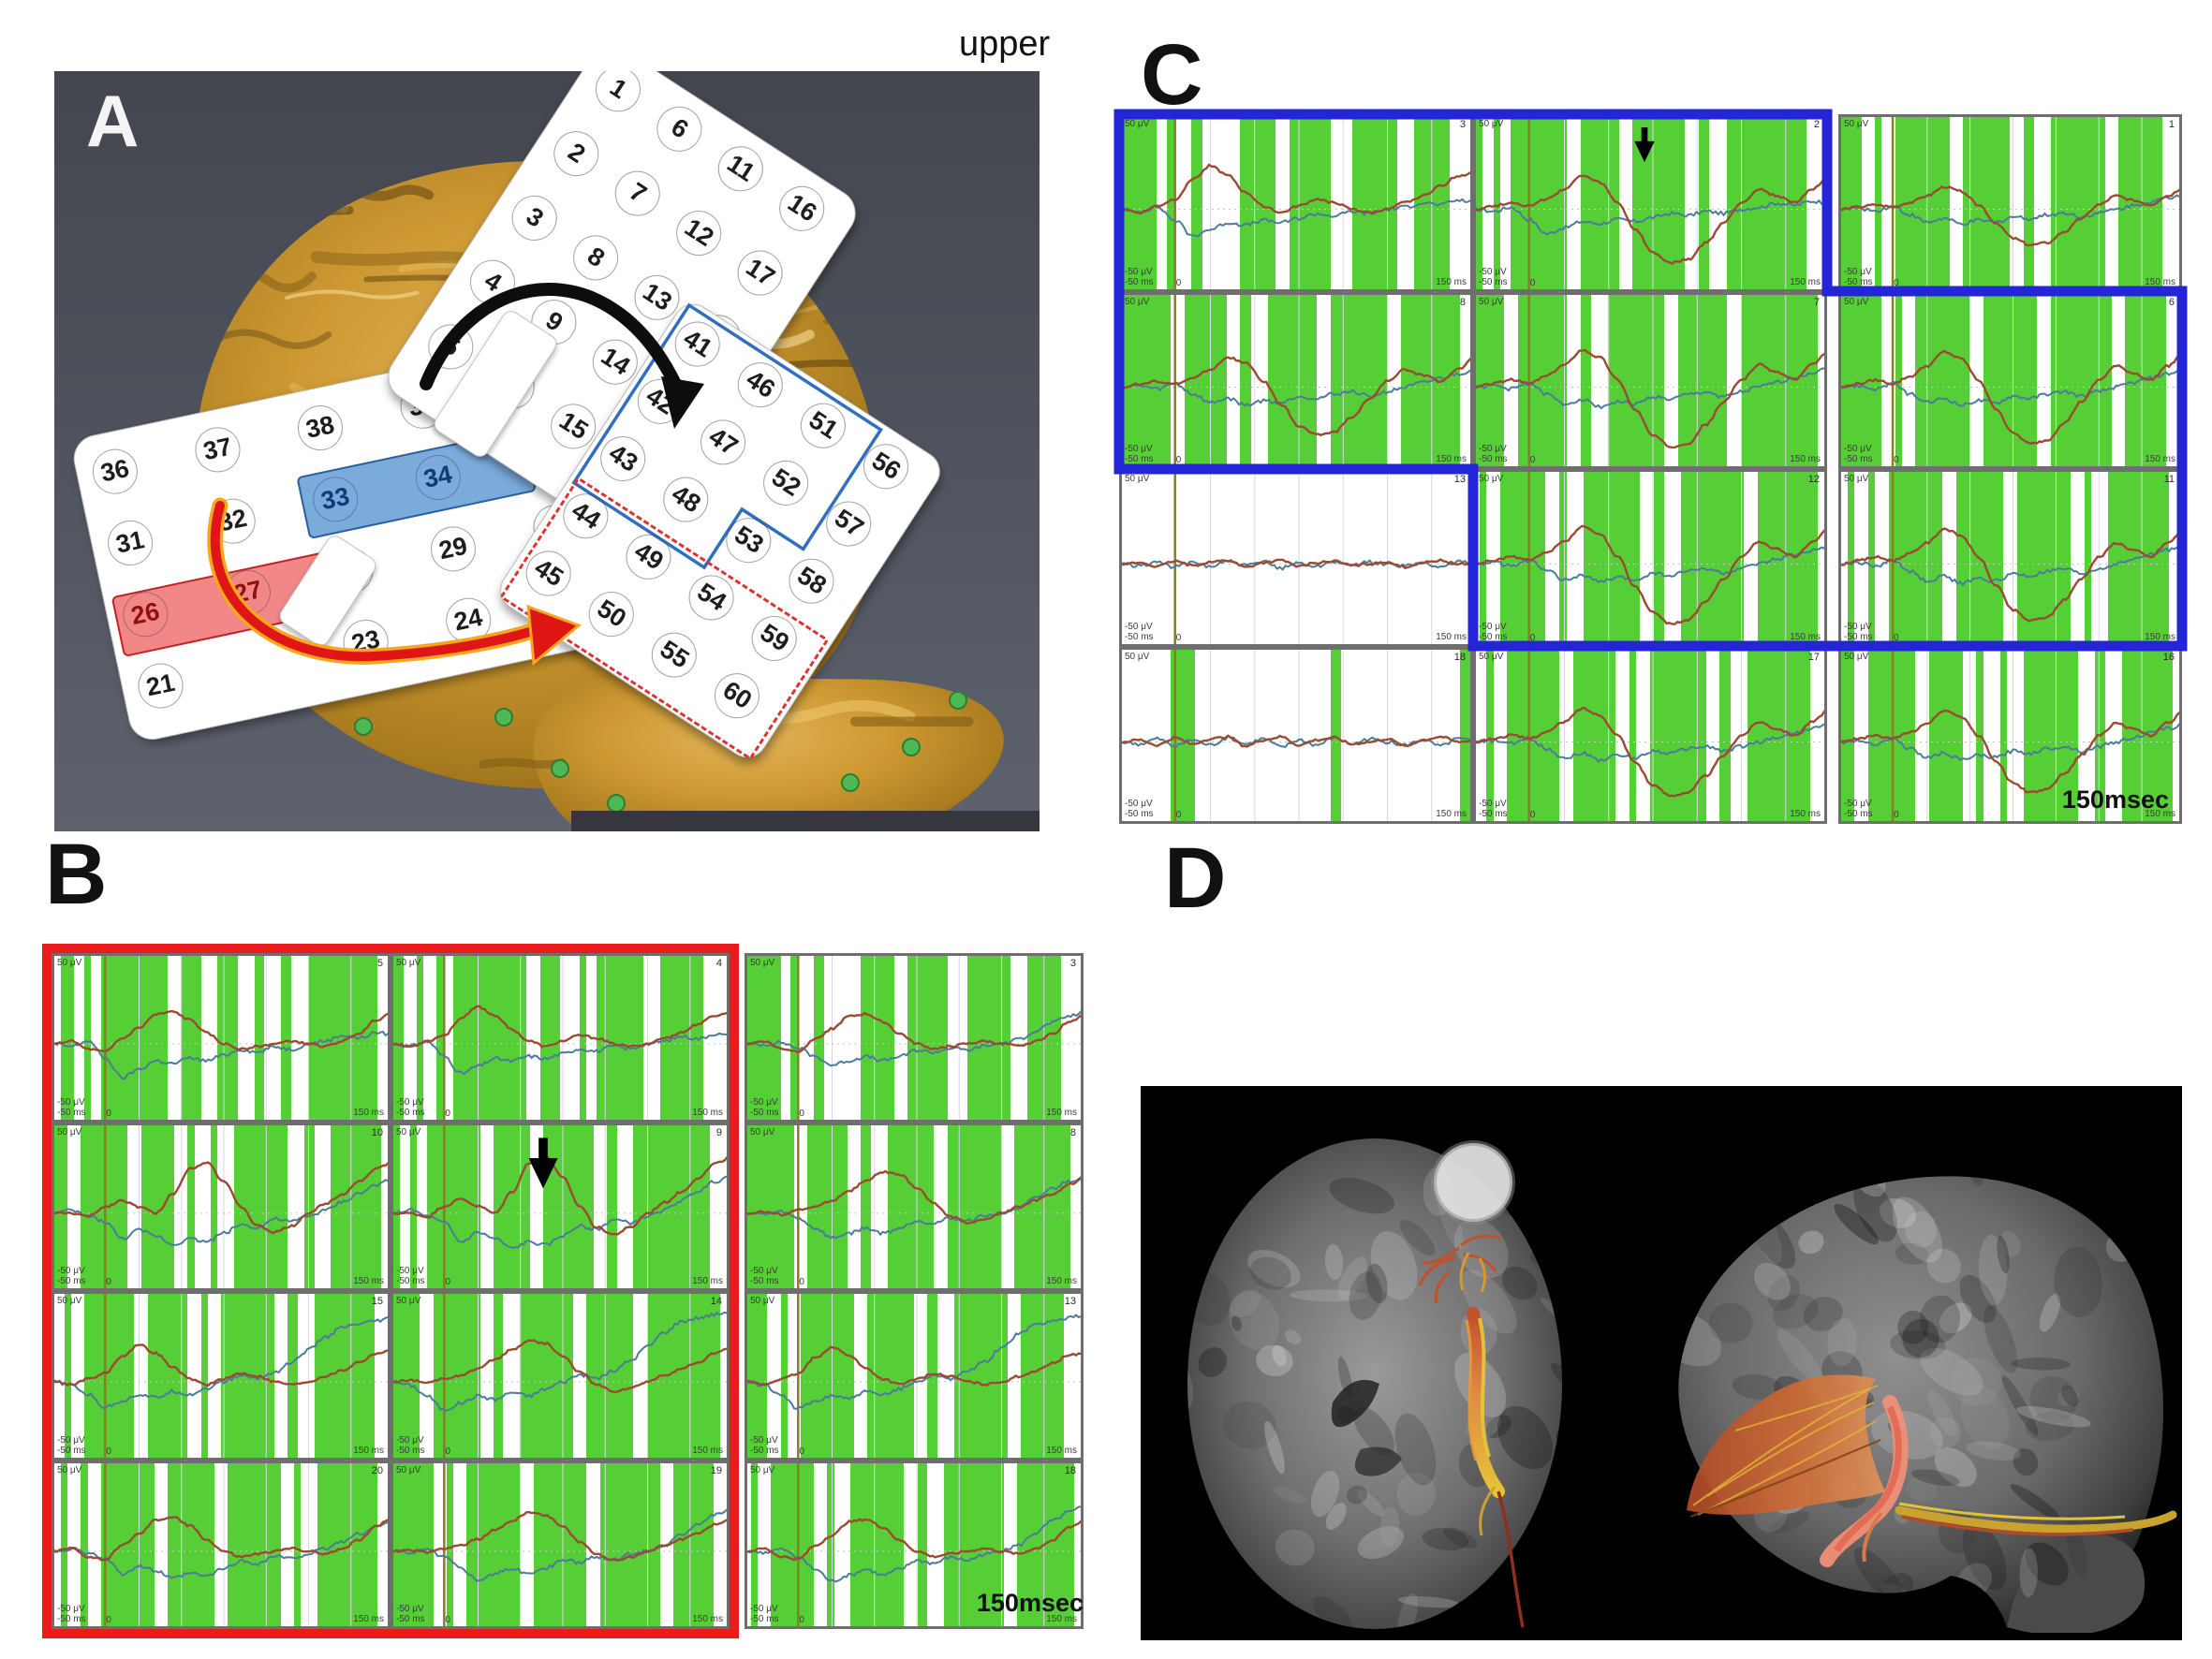 The width and height of the screenshot is (2212, 1659). What do you see at coordinates (1005, 44) in the screenshot?
I see `upper-orientation-label: upper` at bounding box center [1005, 44].